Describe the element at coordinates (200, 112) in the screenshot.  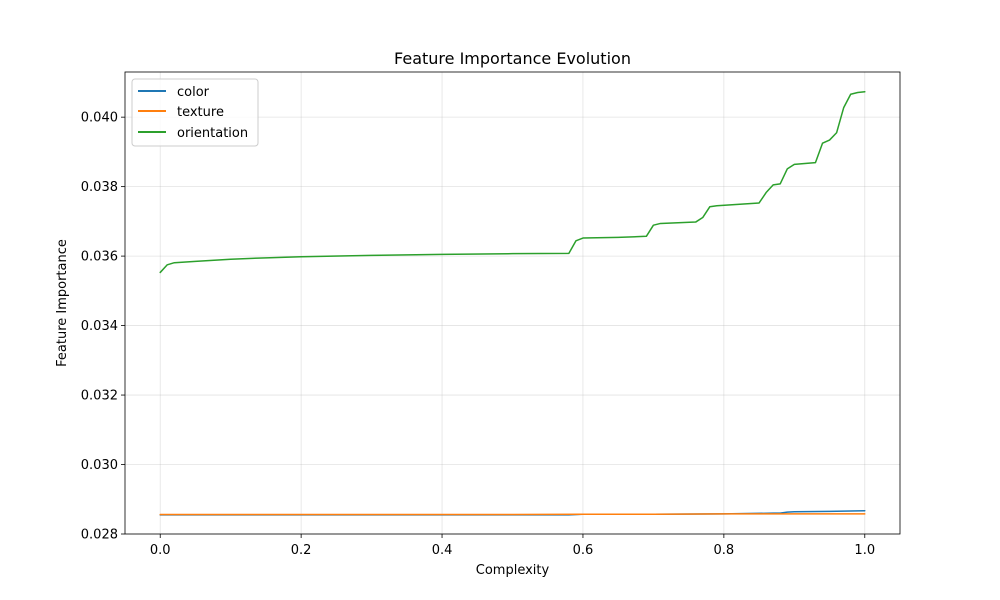
I see `legend-label-texture: texture` at that location.